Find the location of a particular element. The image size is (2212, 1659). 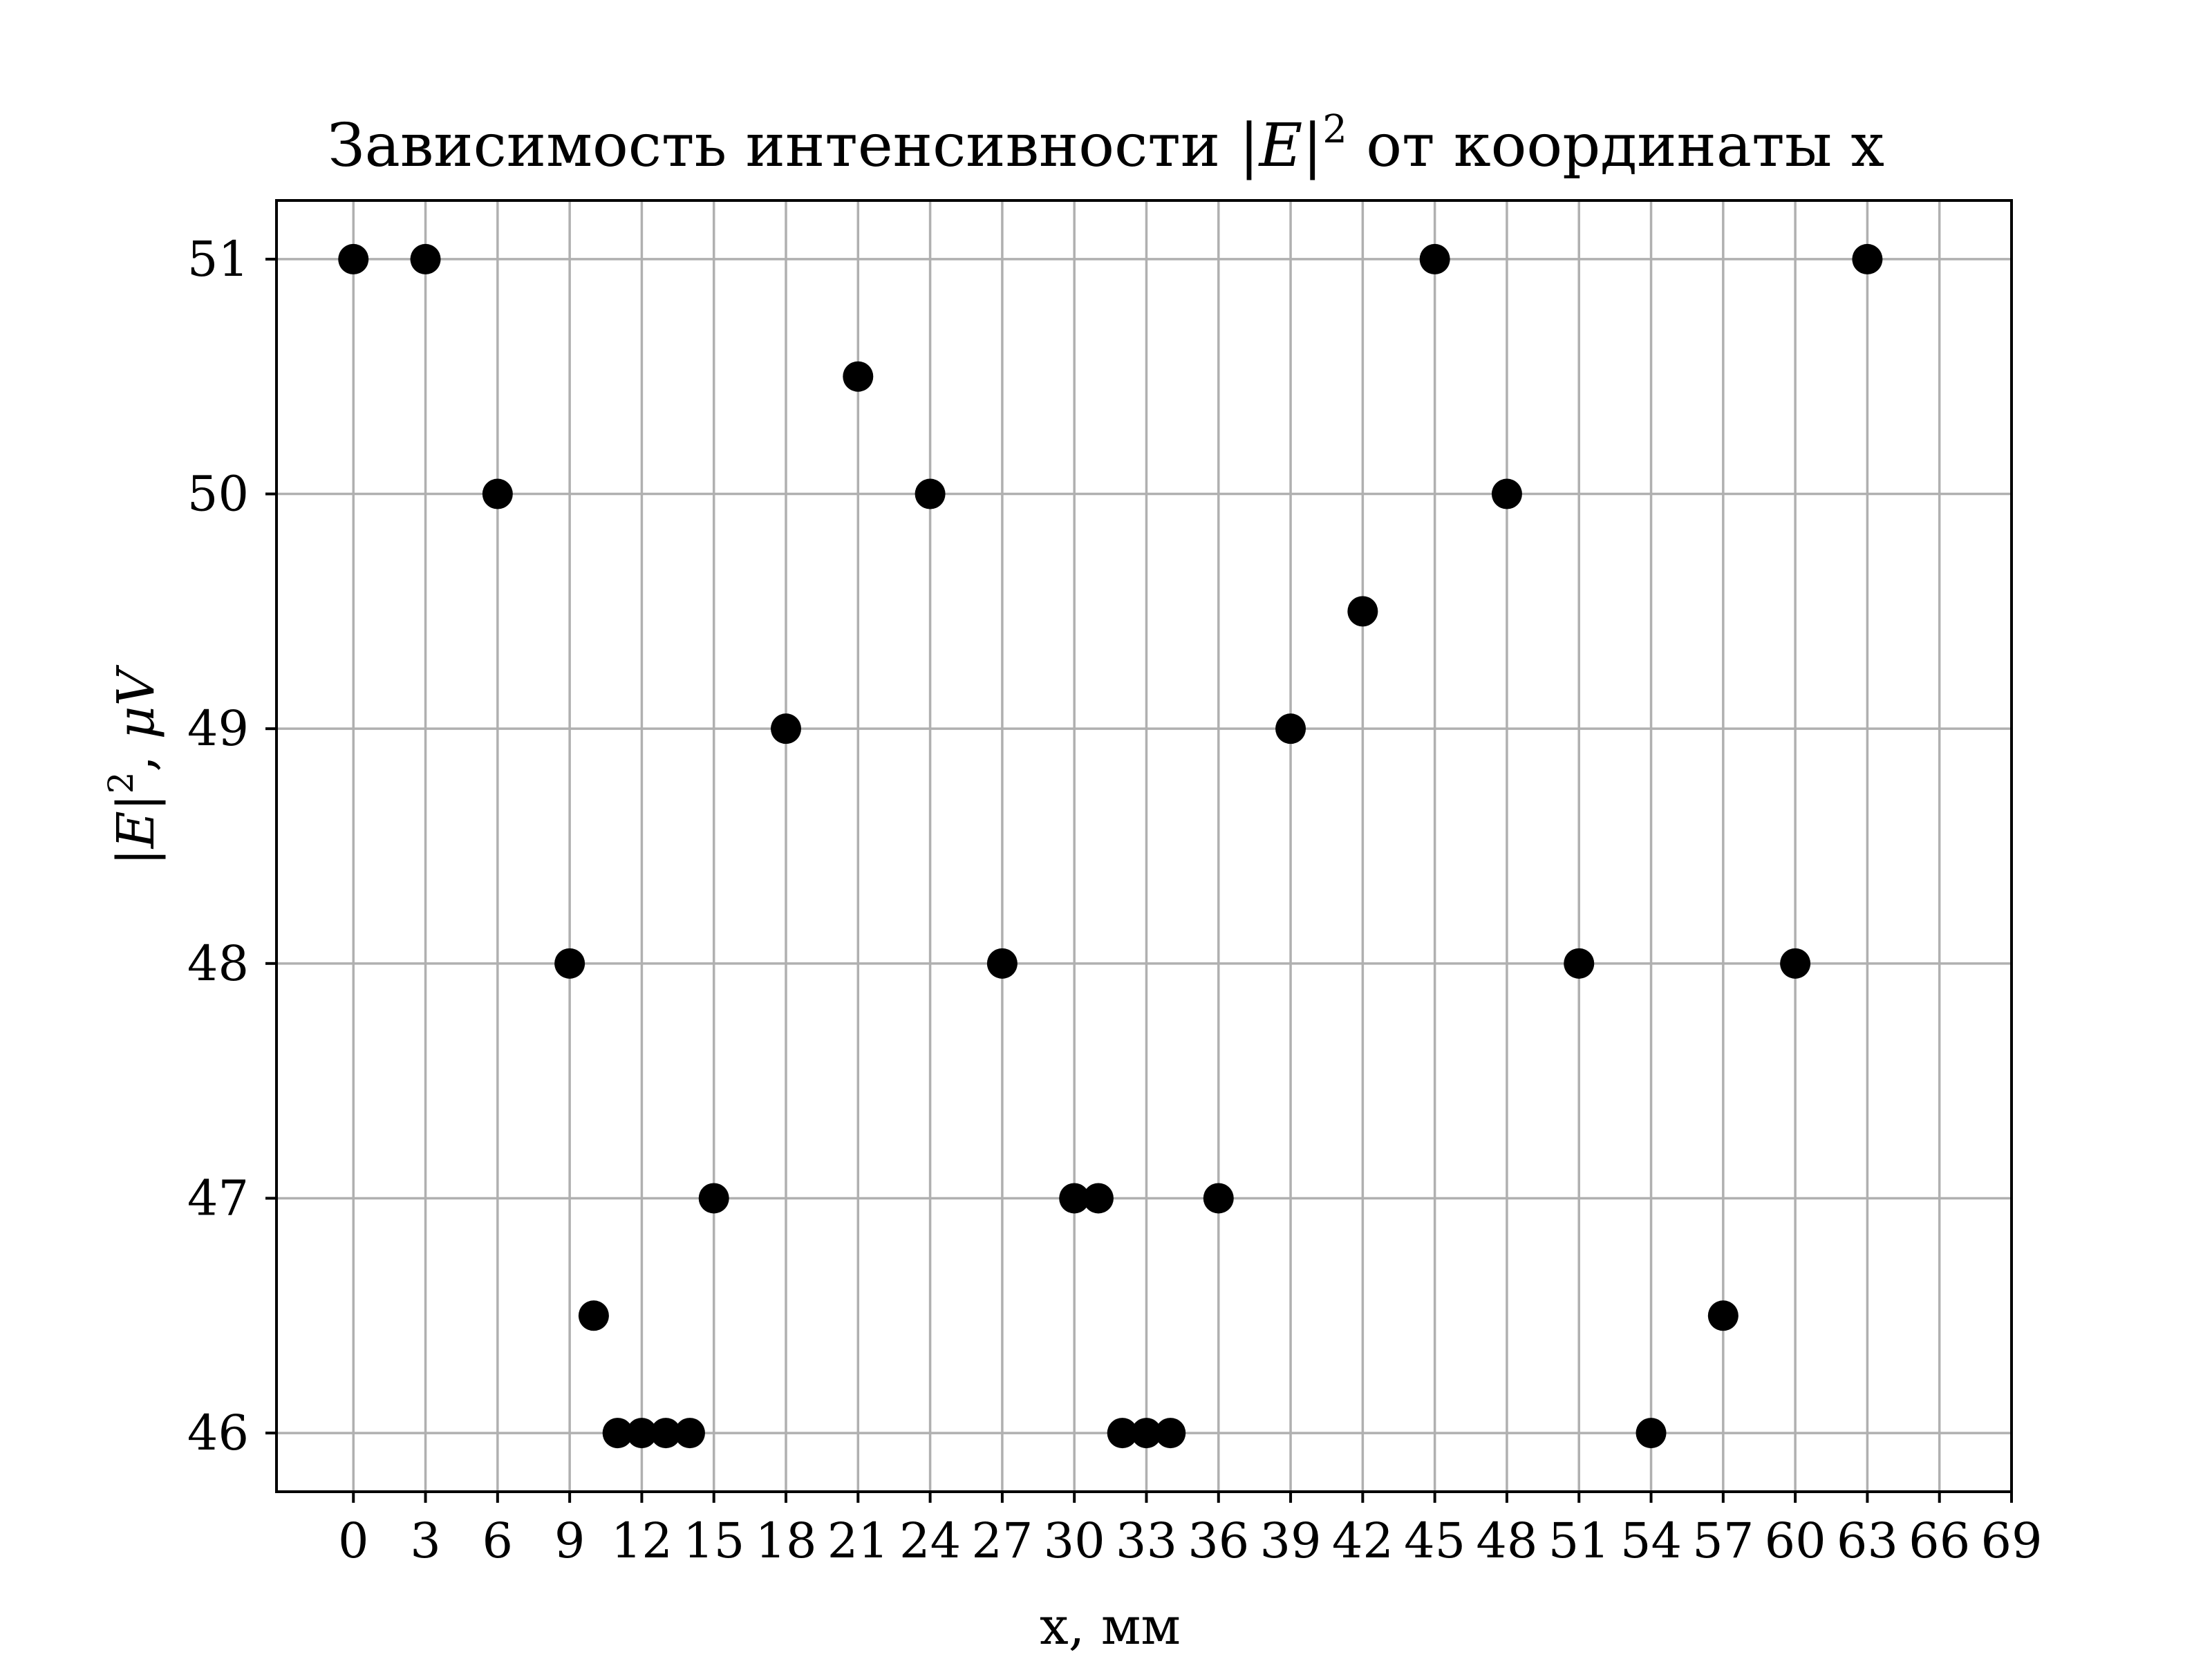

x-axis-label: x, мм is located at coordinates (1110, 1626).